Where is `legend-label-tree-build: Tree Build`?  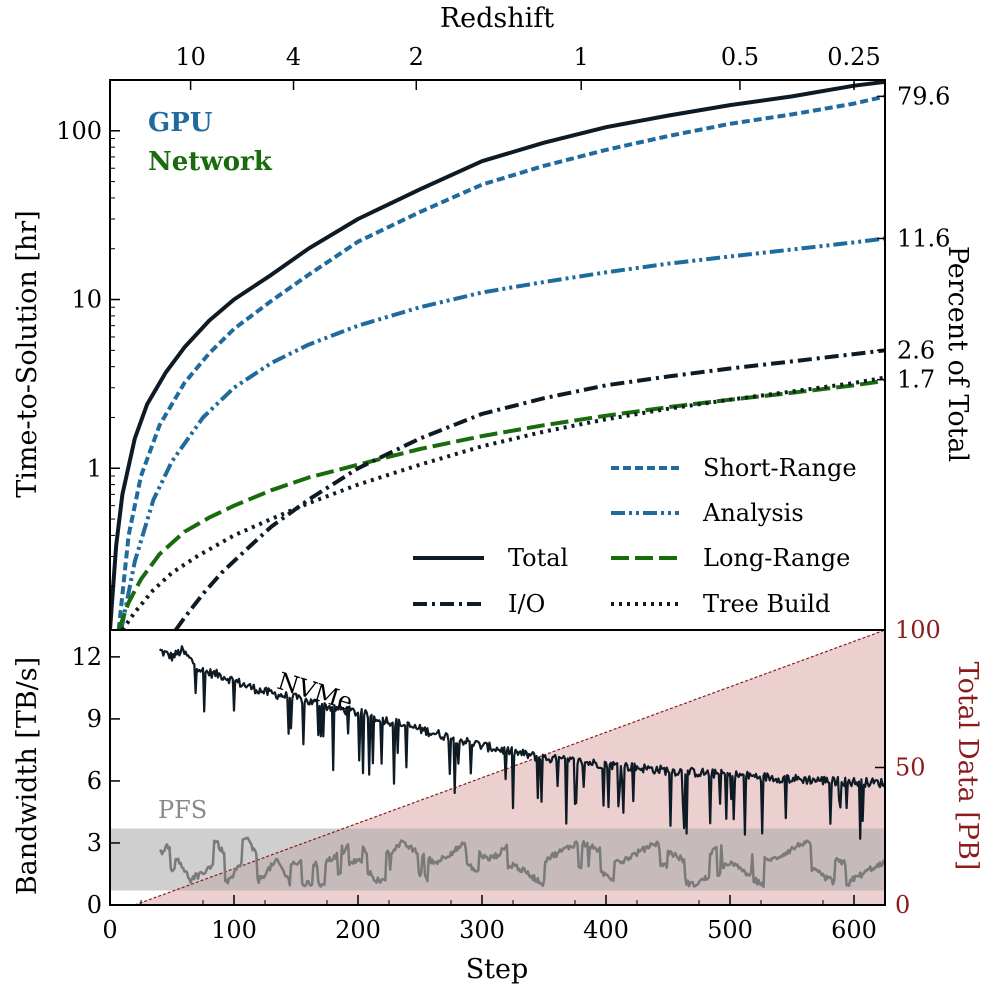 legend-label-tree-build: Tree Build is located at coordinates (766, 604).